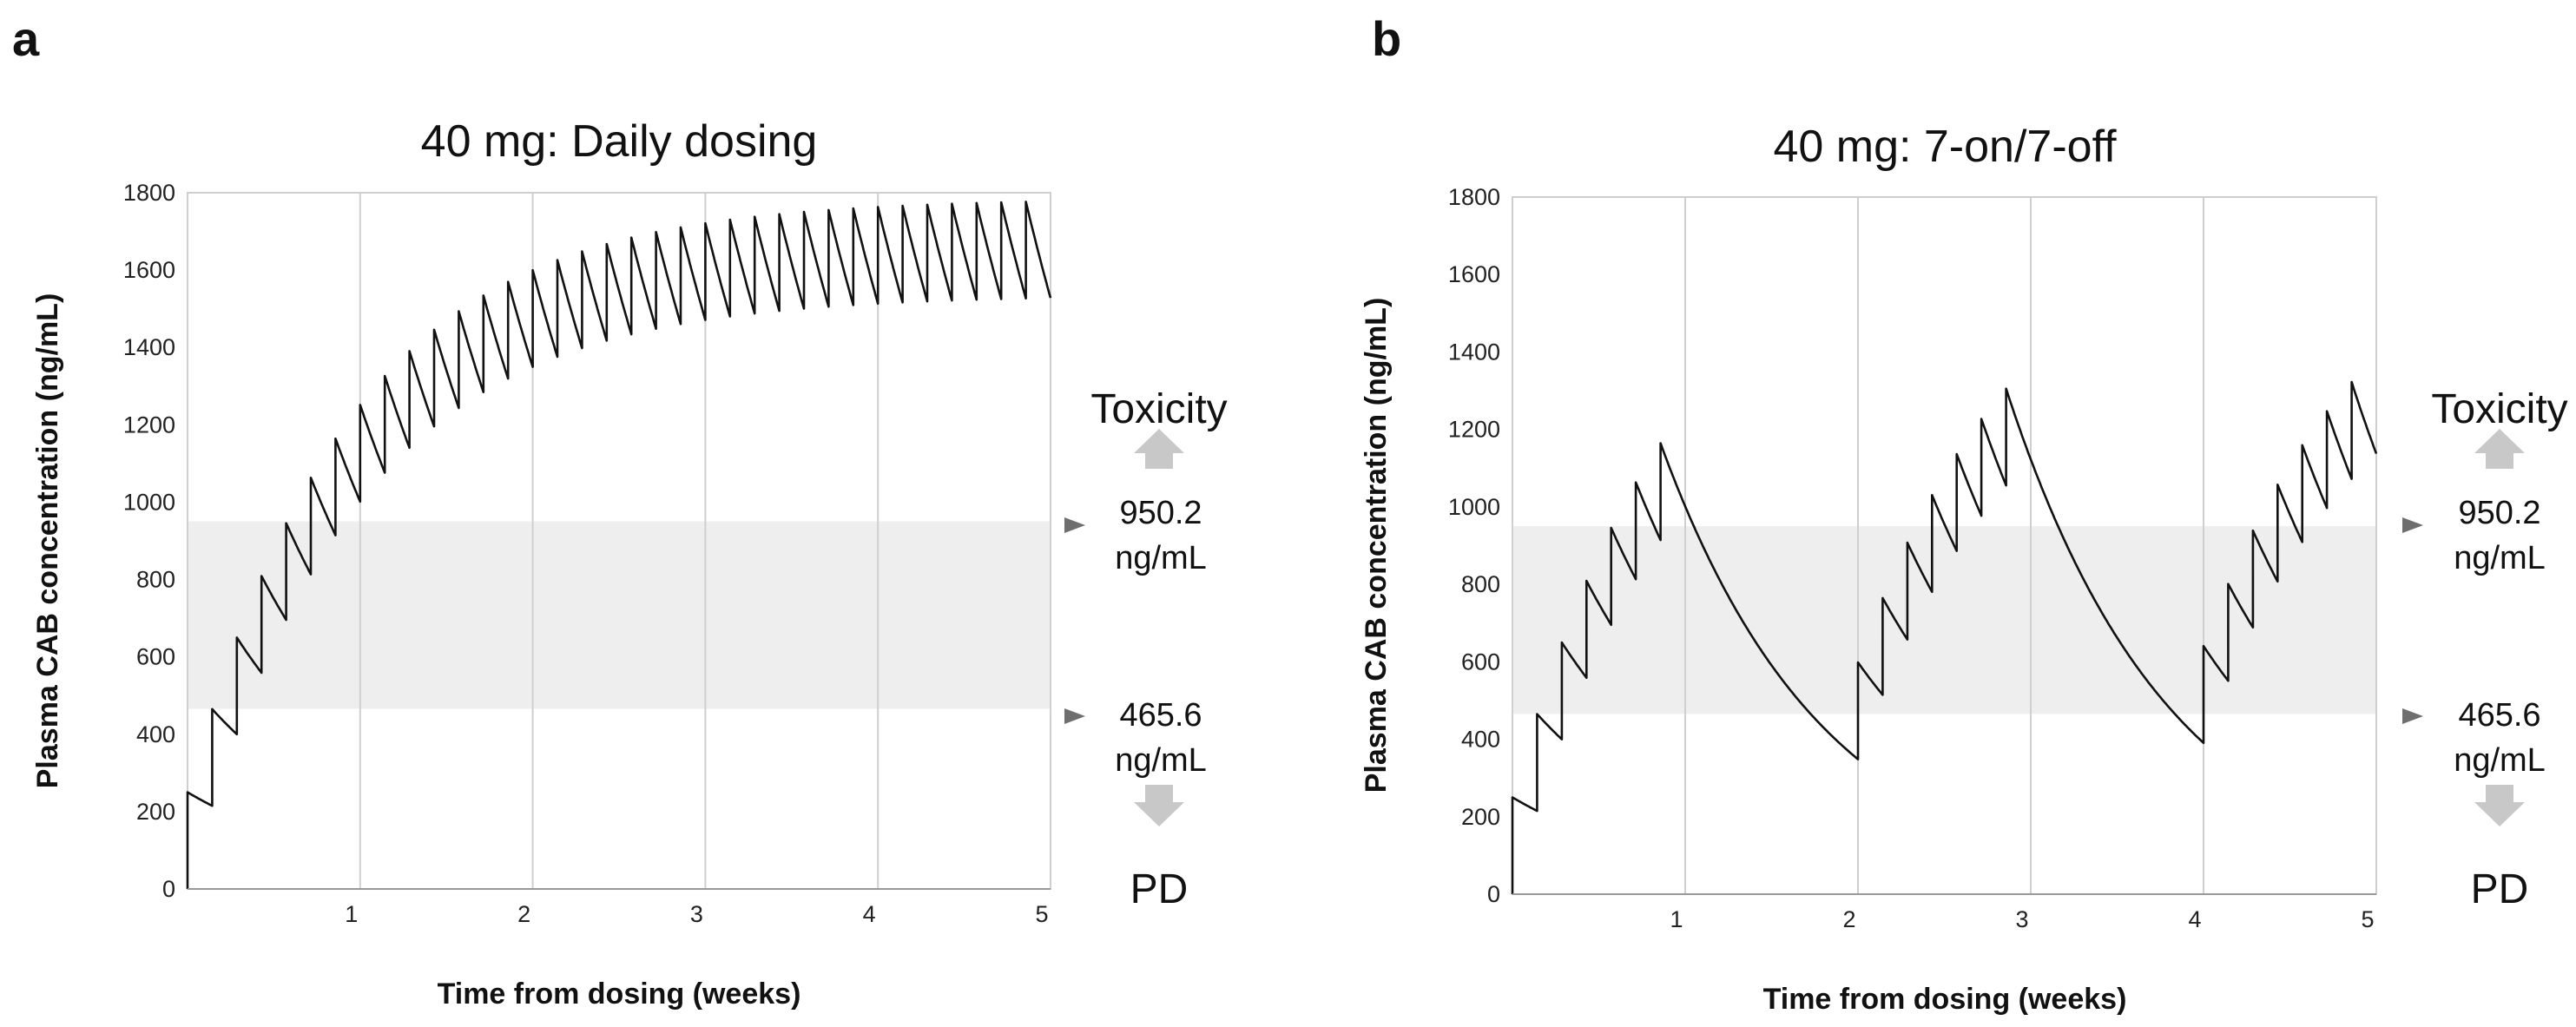 The image size is (2576, 1027). I want to click on lower-threshold-unit-a: ng/mL, so click(1161, 760).